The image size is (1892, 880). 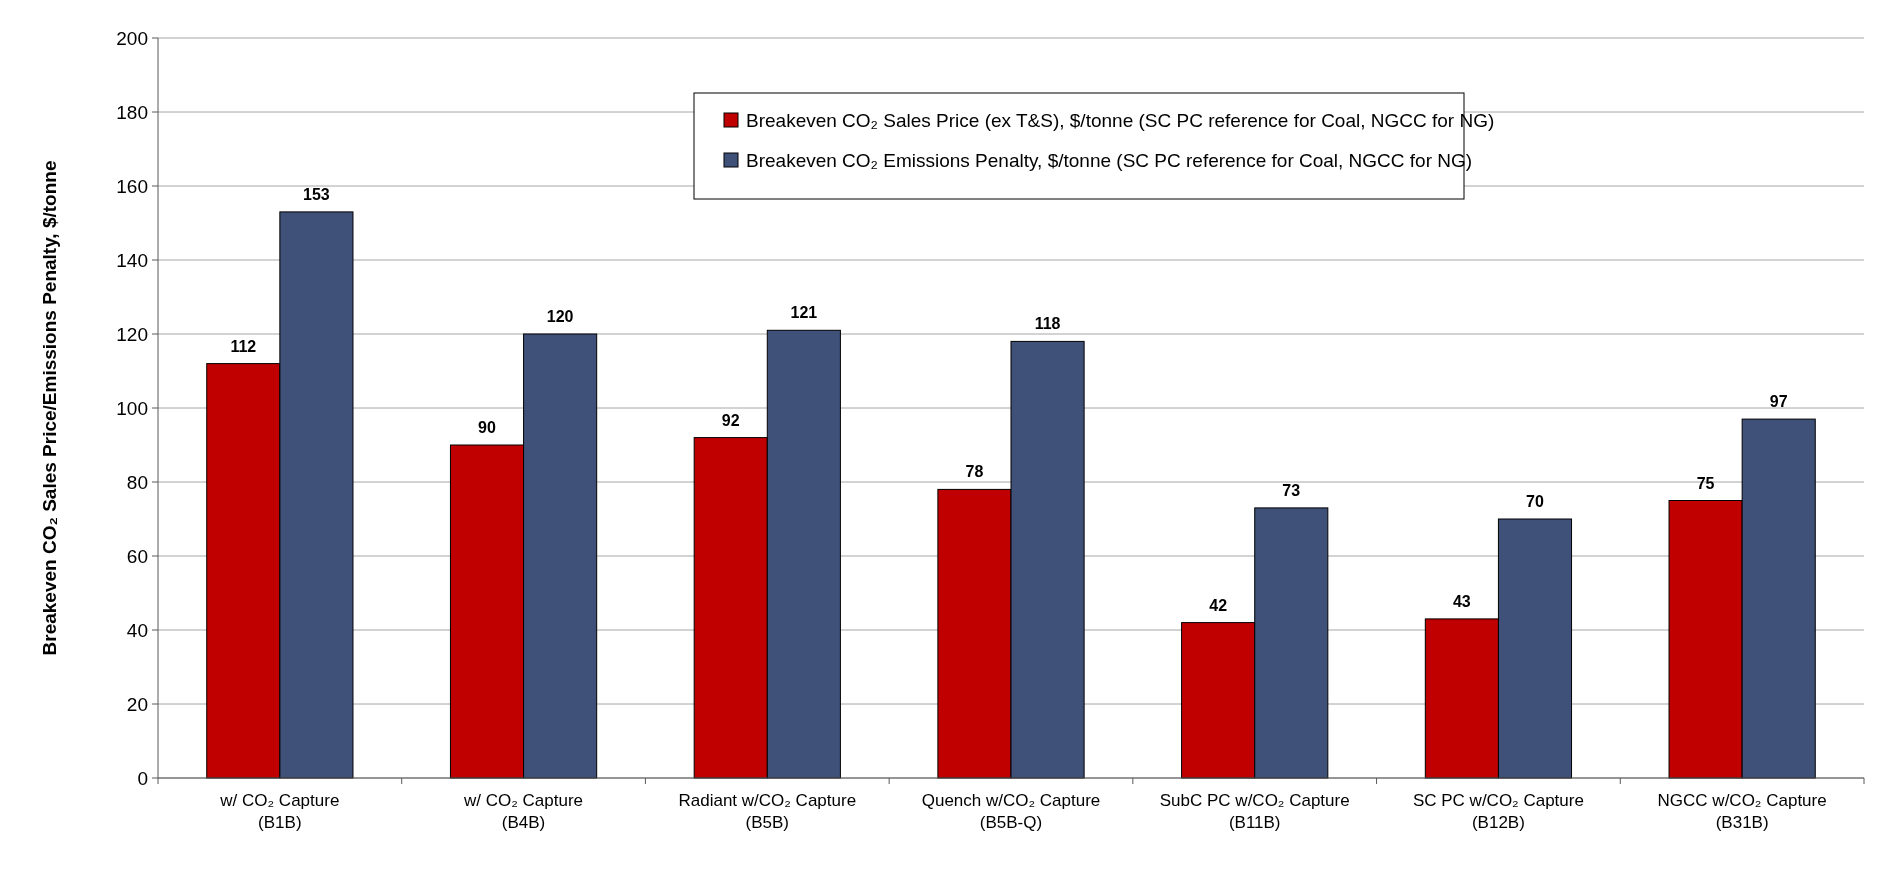 I want to click on data-label: 97, so click(x=1778, y=402).